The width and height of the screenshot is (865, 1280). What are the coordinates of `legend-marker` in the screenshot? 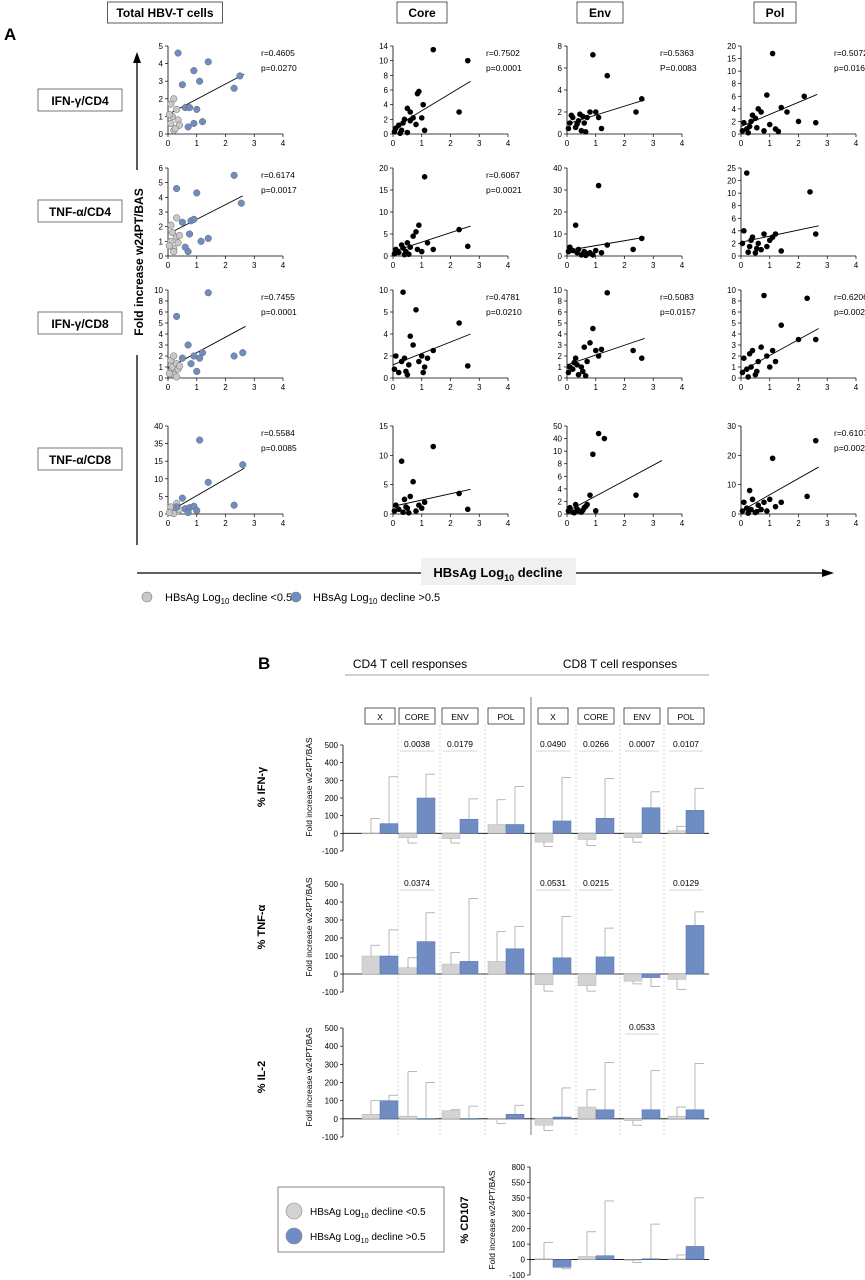 It's located at (294, 1236).